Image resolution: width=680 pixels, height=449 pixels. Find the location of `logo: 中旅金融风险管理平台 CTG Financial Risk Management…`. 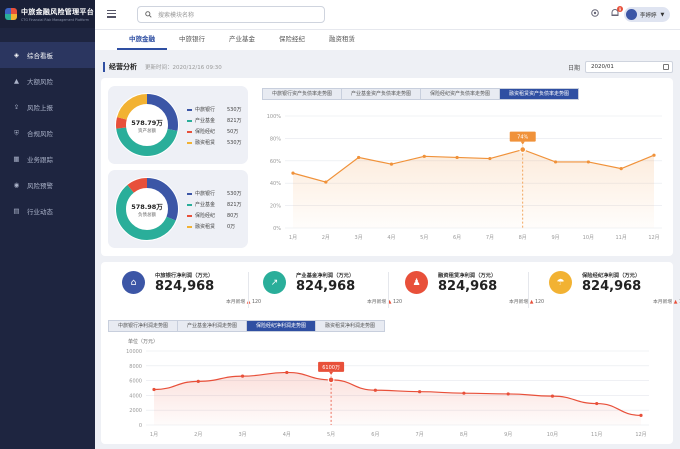

logo: 中旅金融风险管理平台 CTG Financial Risk Management… is located at coordinates (47, 14).